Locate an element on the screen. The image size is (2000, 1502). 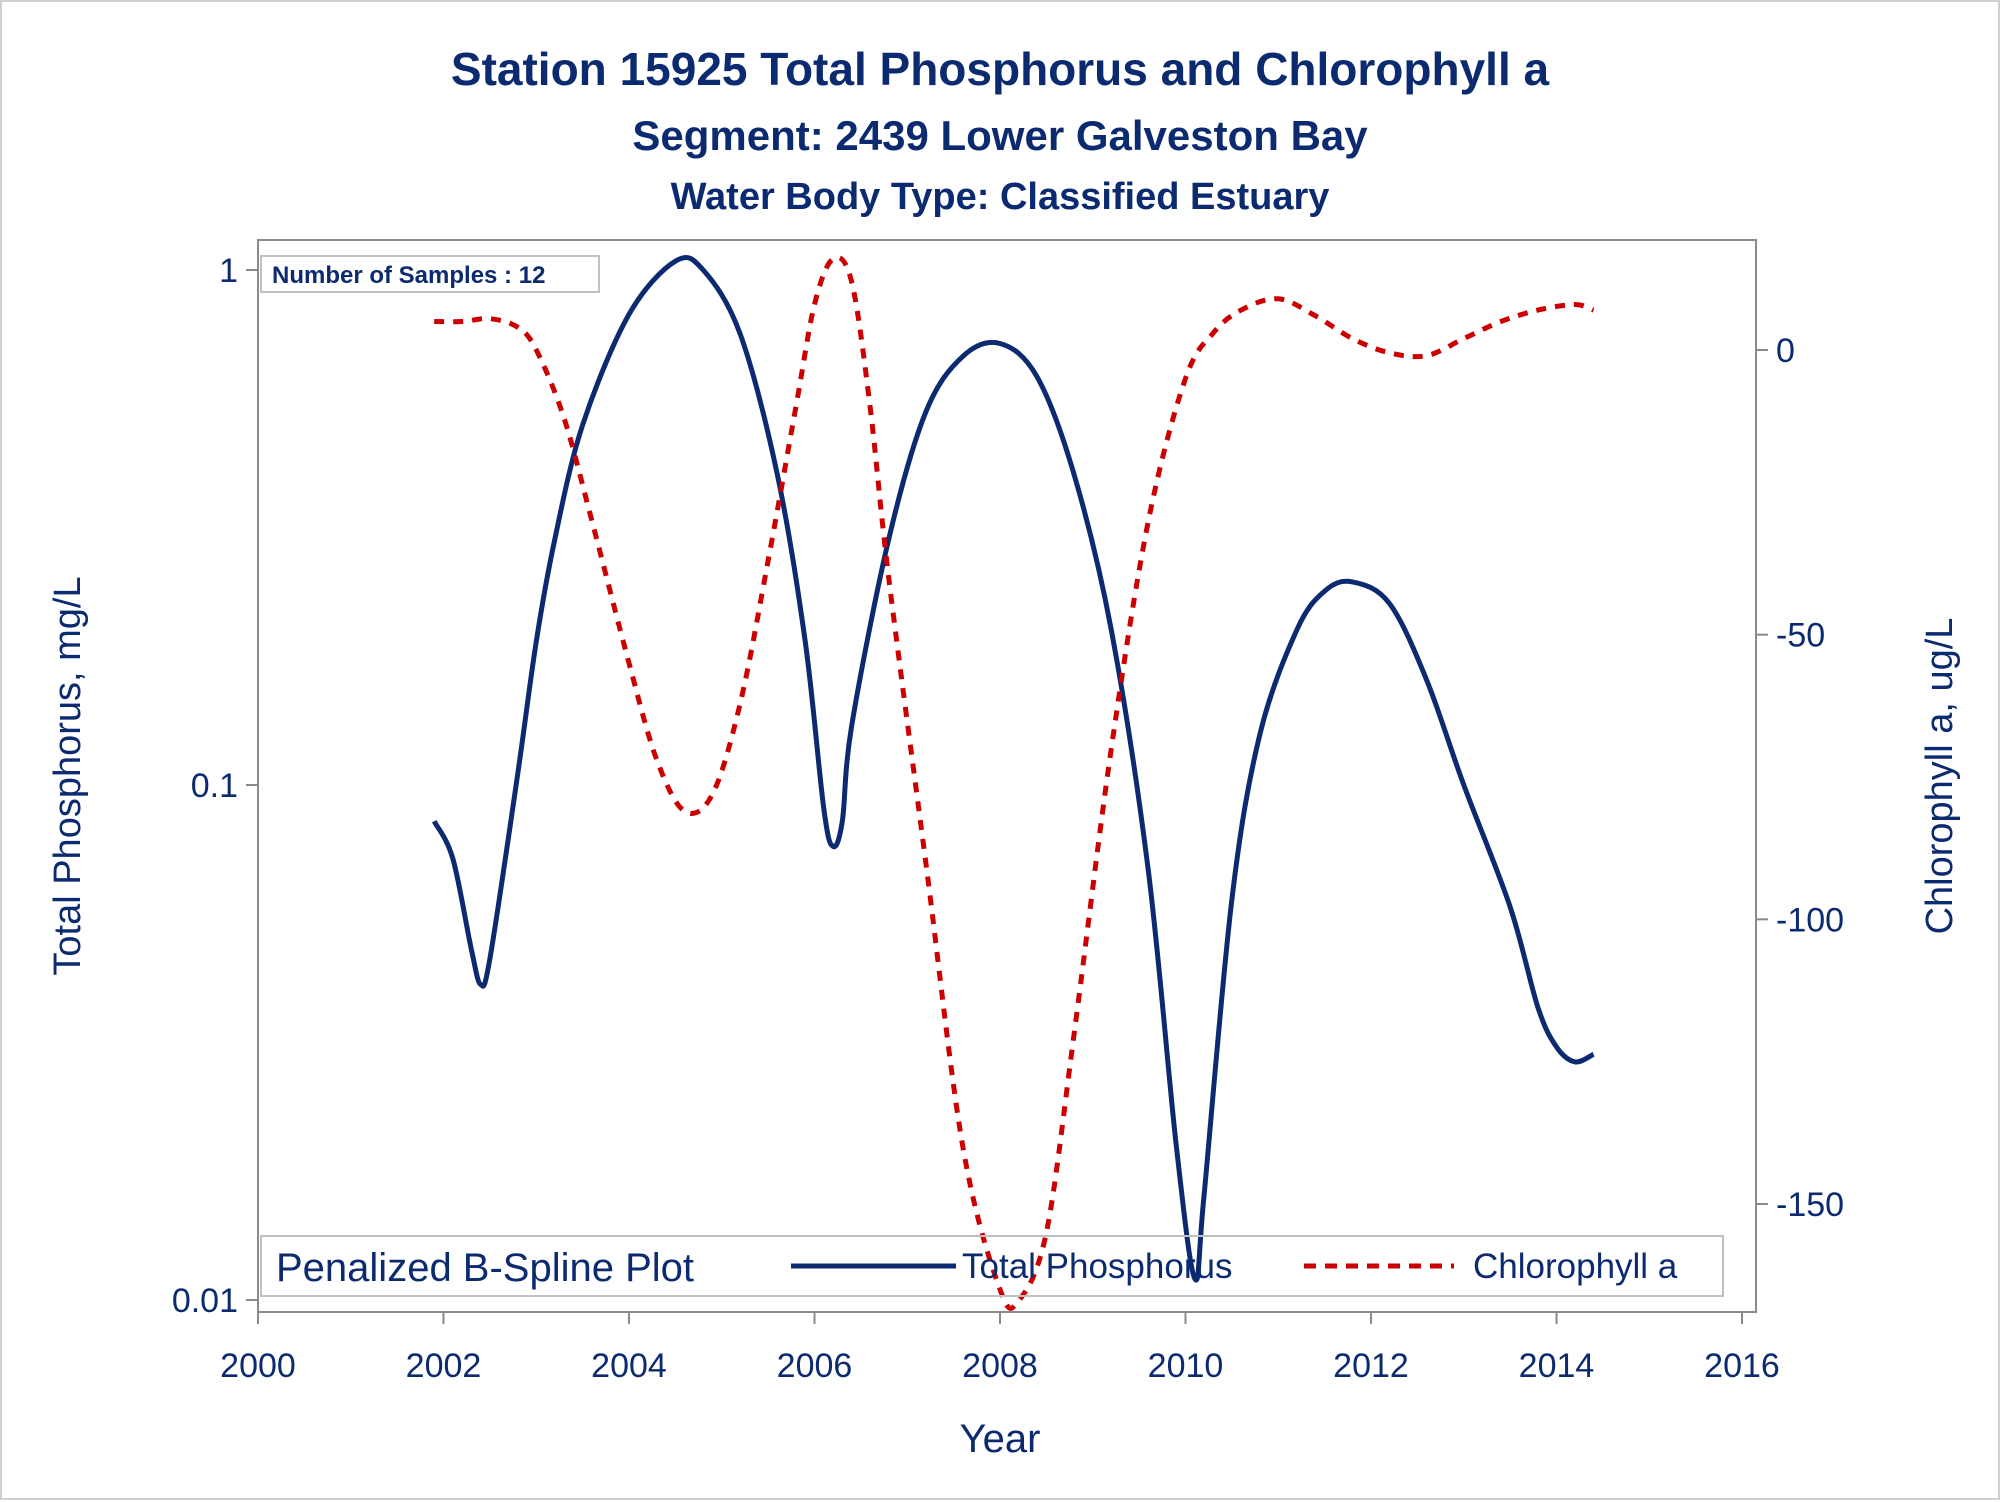
legend-title: Penalized B-Spline Plot is located at coordinates (485, 1268).